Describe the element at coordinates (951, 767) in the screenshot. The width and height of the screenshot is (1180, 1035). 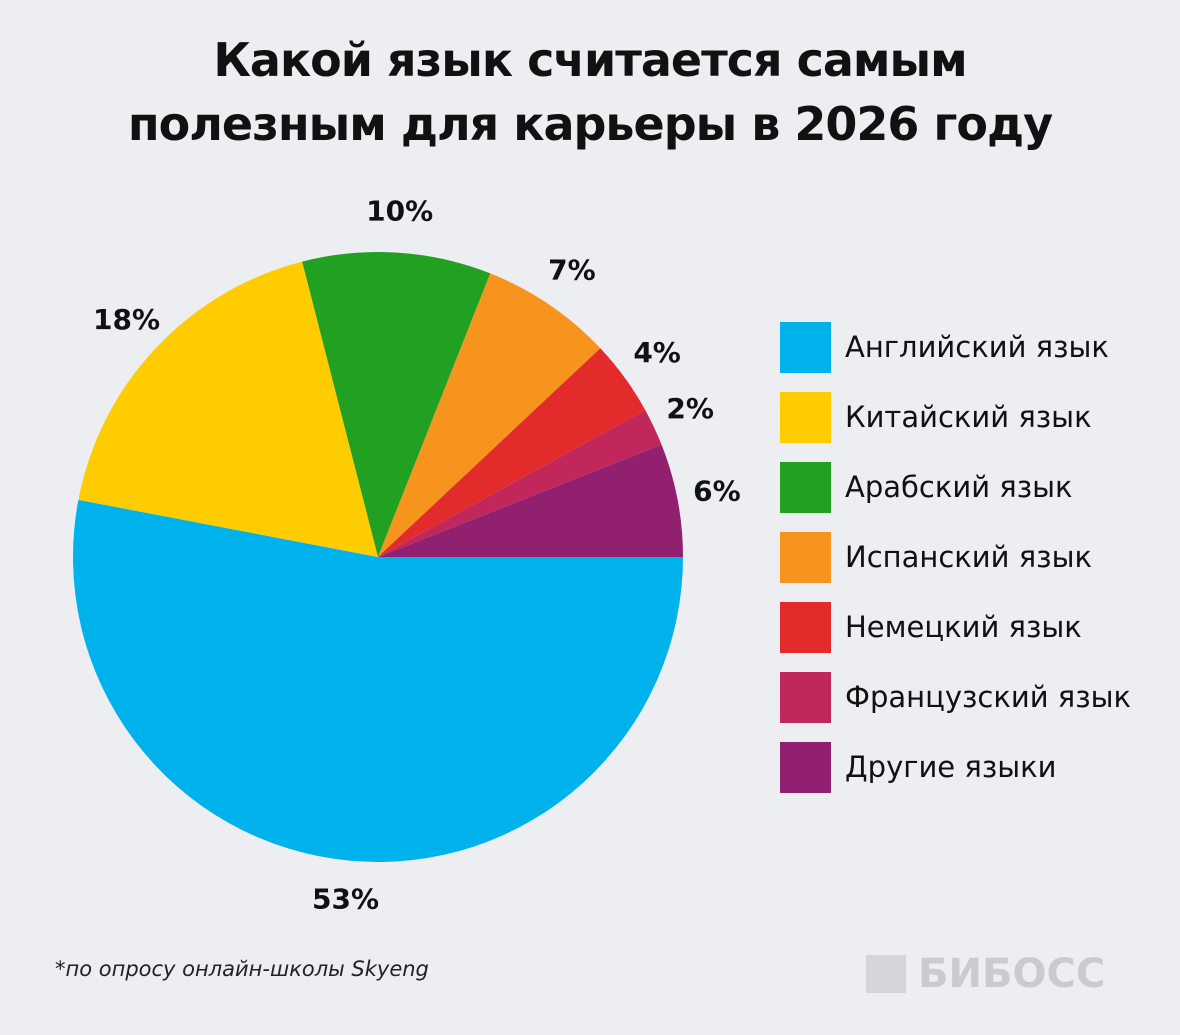
I see `legend-label: Другие языки` at that location.